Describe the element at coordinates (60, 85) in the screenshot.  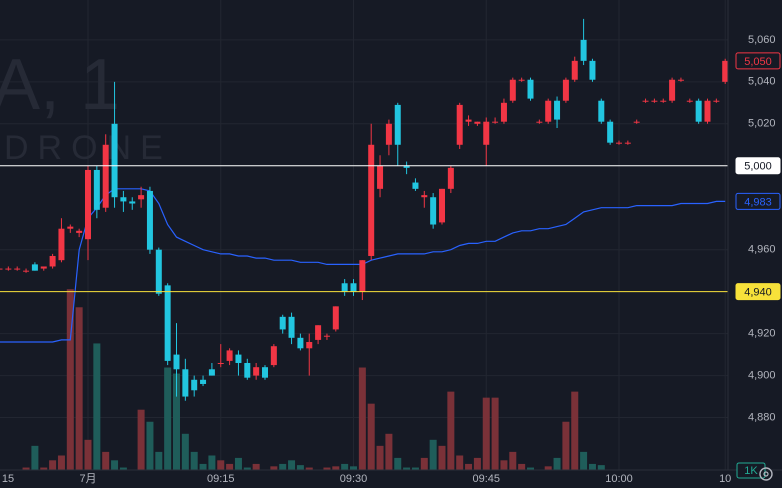
I see `watermark-symbol: A, 1` at that location.